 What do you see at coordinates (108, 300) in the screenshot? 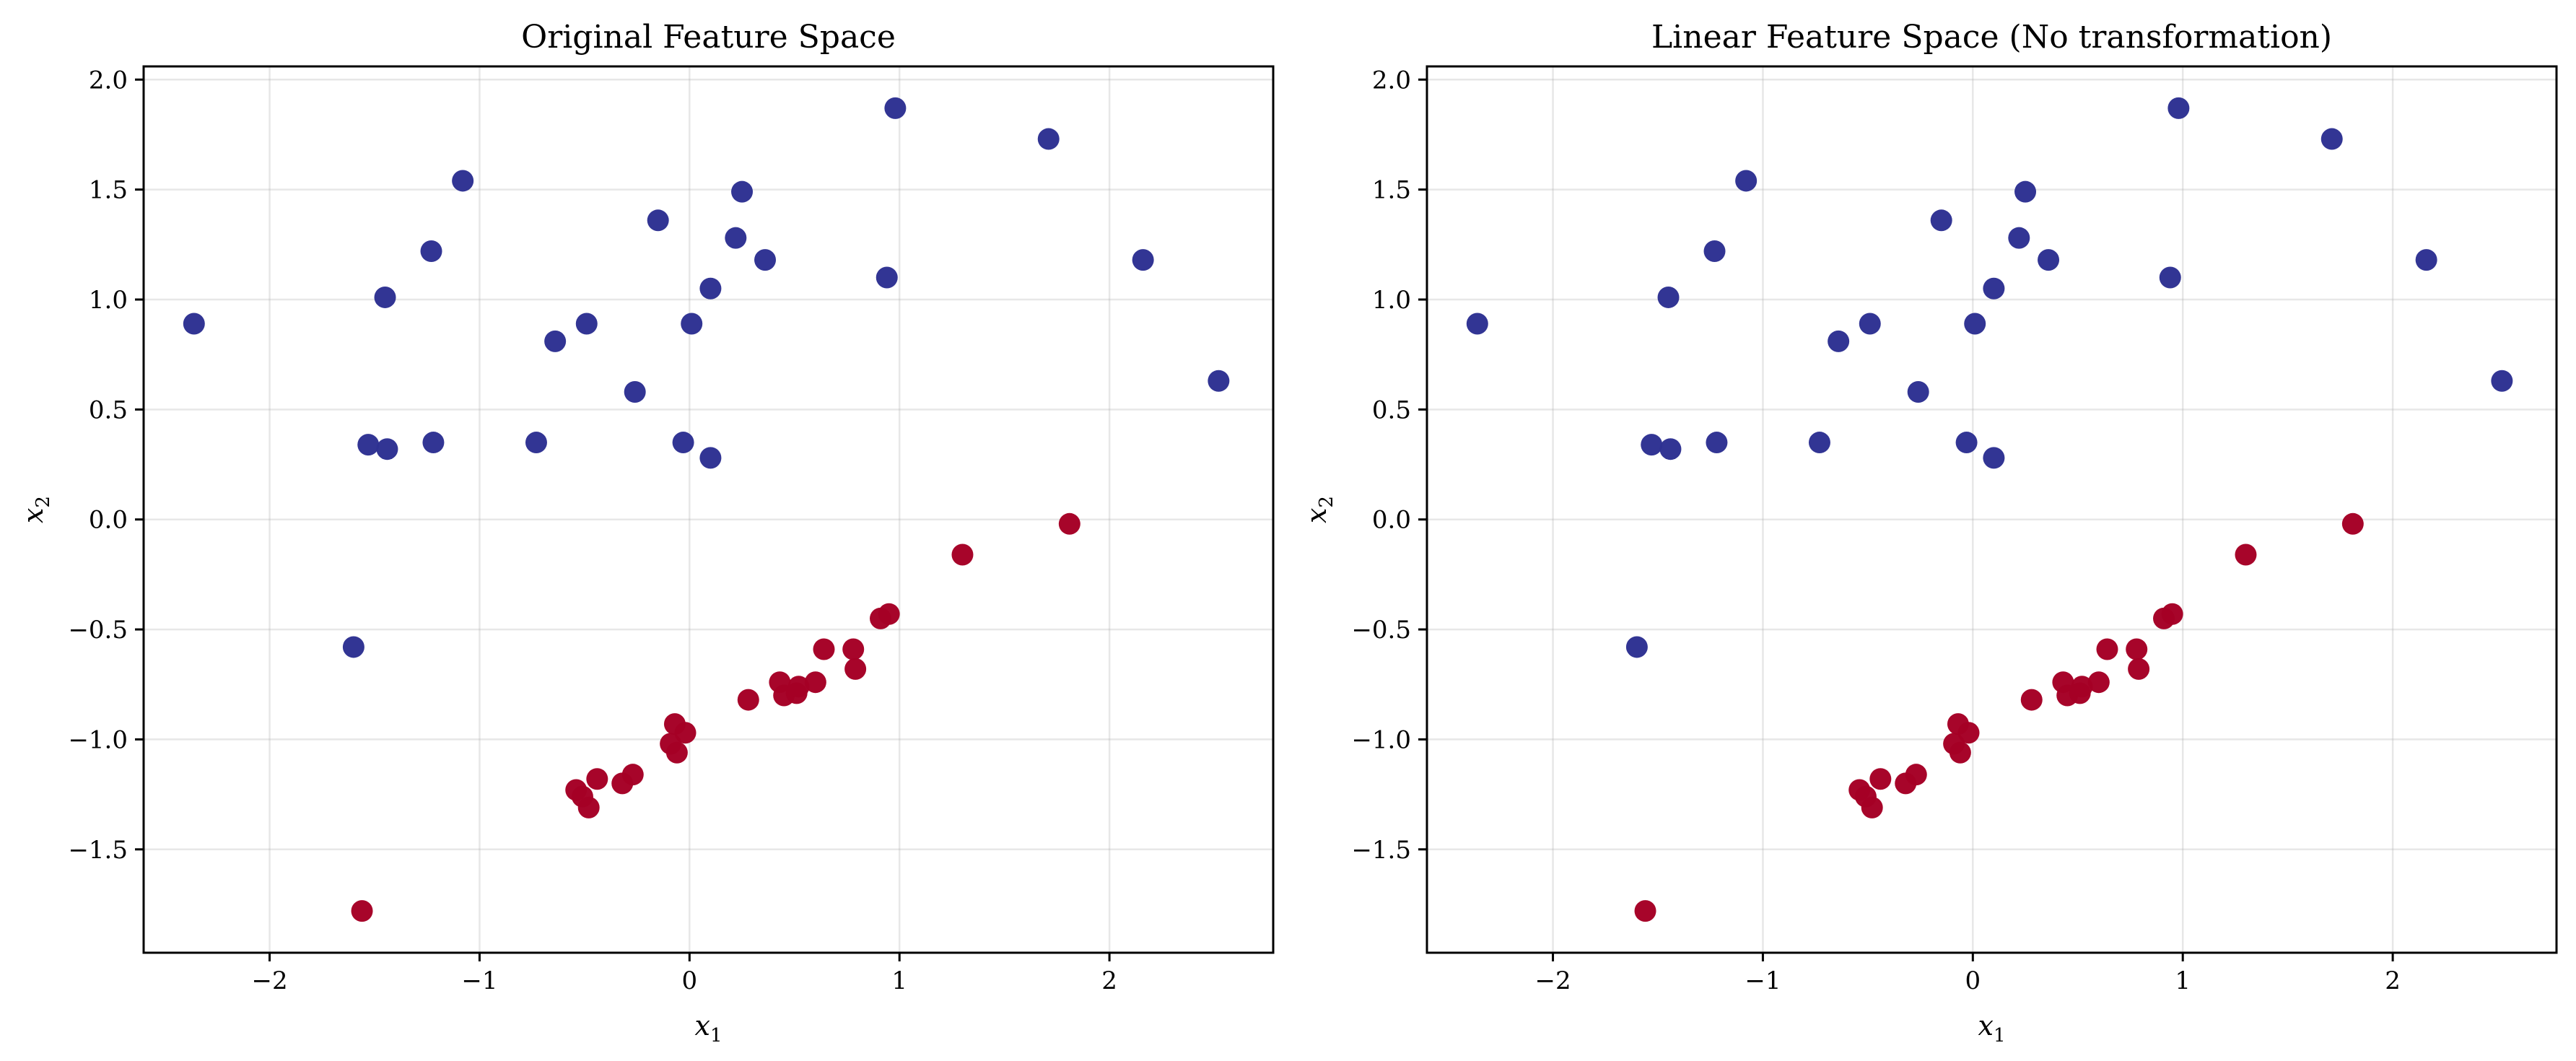
I see `chart-1-y-tick-label-5: 1.0` at bounding box center [108, 300].